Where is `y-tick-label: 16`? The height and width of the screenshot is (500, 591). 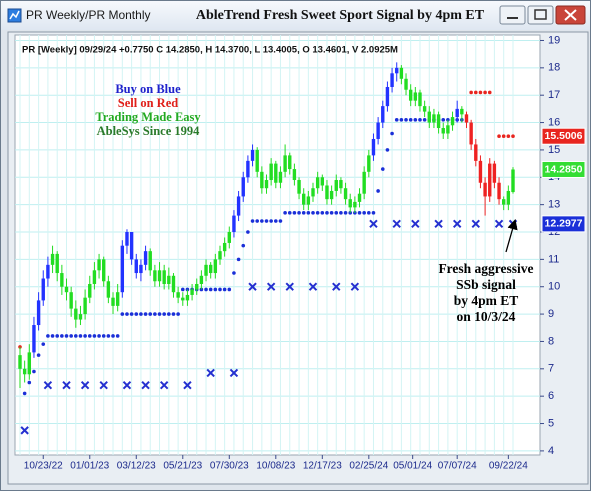 y-tick-label: 16 is located at coordinates (554, 122).